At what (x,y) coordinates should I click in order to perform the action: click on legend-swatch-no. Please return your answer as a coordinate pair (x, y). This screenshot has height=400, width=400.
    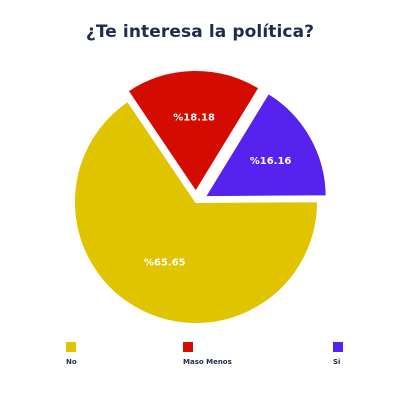
    Looking at the image, I should click on (71, 347).